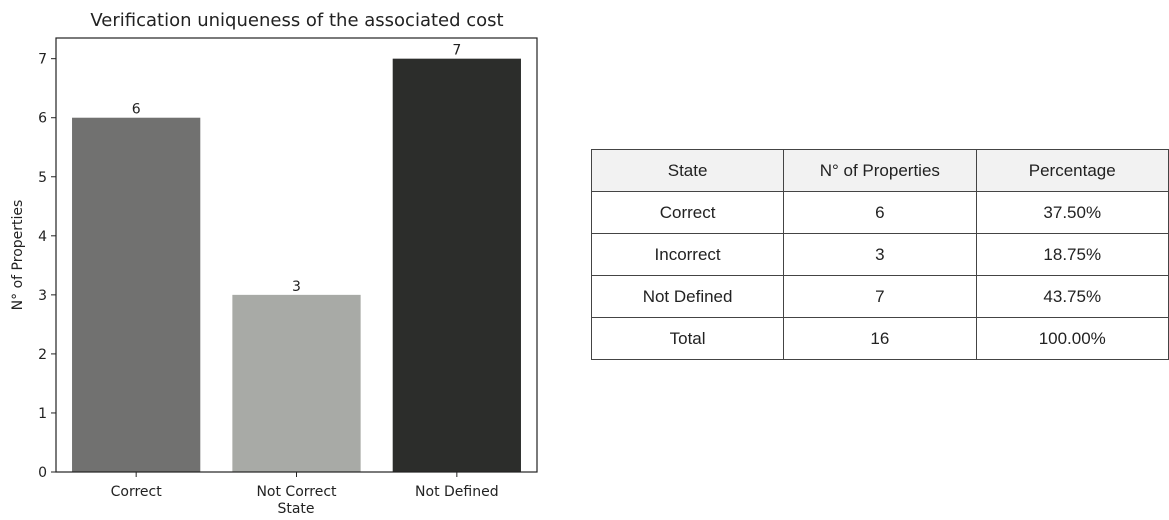 This screenshot has width=1169, height=520. What do you see at coordinates (687, 212) in the screenshot?
I see `cell-state: Correct` at bounding box center [687, 212].